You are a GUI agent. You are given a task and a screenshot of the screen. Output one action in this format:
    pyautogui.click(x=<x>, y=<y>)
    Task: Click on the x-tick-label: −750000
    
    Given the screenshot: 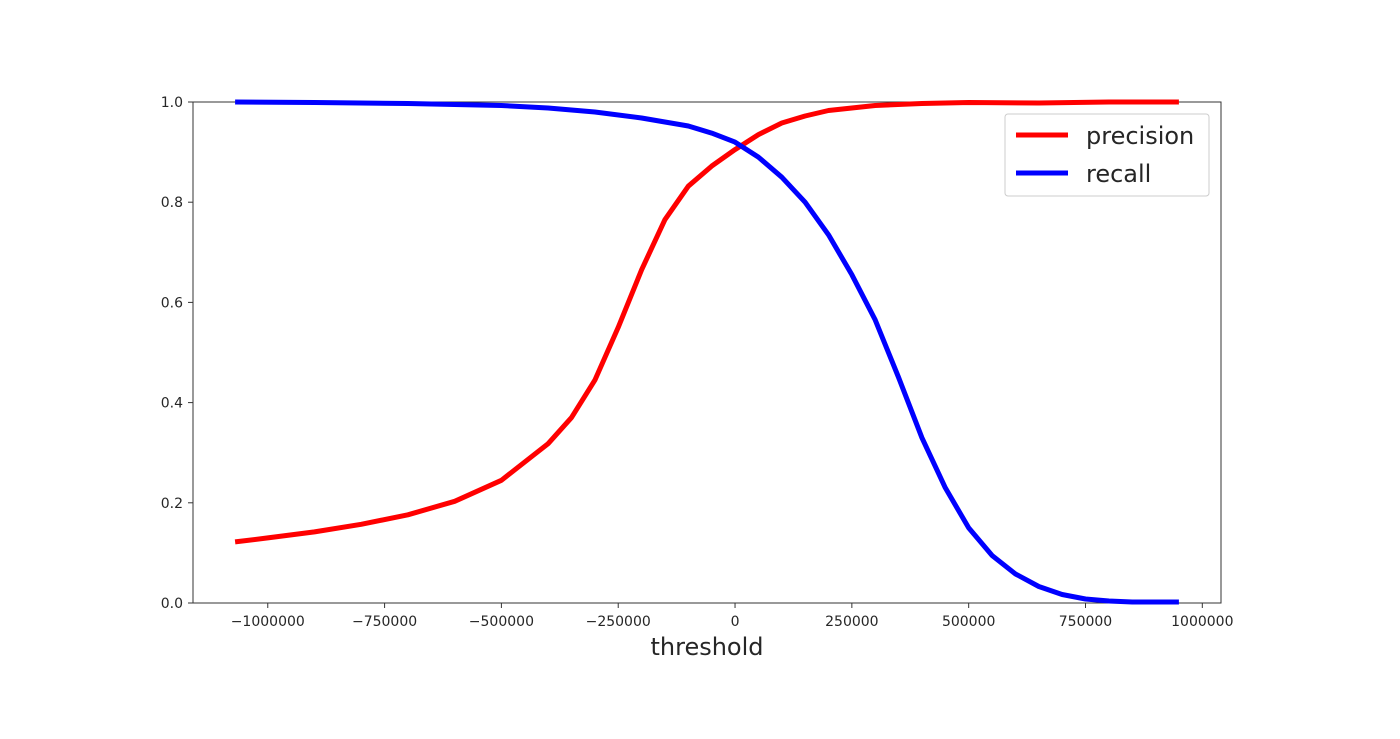 What is the action you would take?
    pyautogui.click(x=384, y=622)
    